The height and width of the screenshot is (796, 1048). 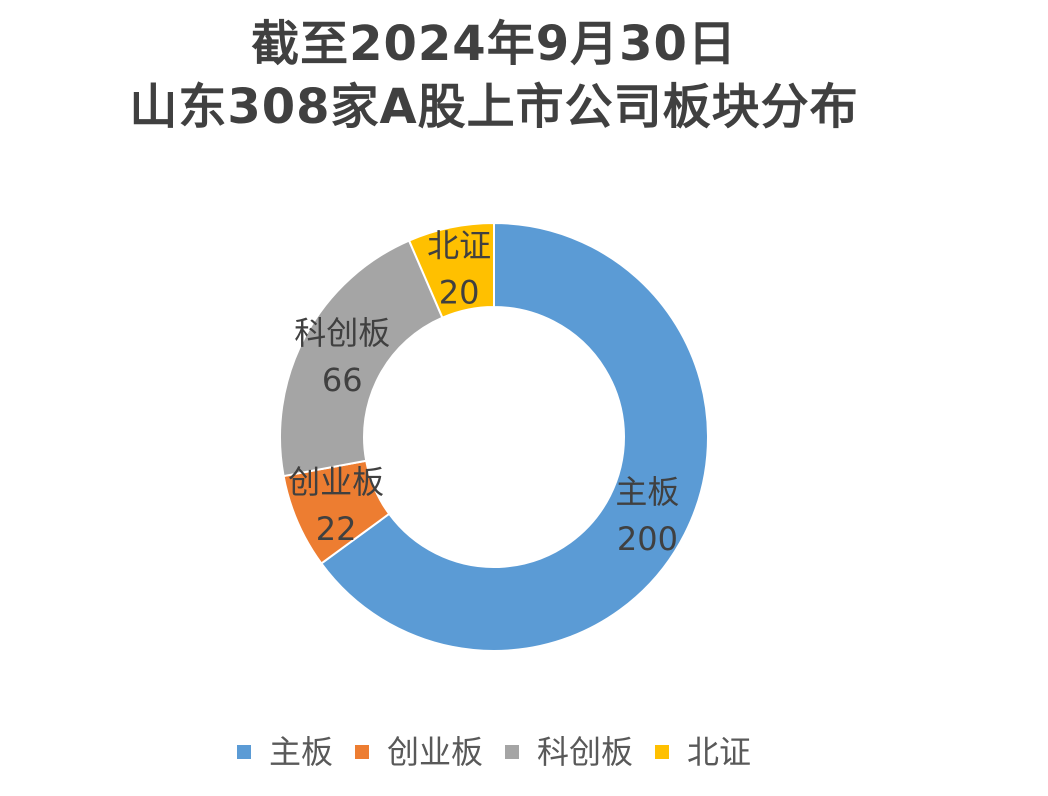 I want to click on legend-label: 科创板, so click(x=585, y=752).